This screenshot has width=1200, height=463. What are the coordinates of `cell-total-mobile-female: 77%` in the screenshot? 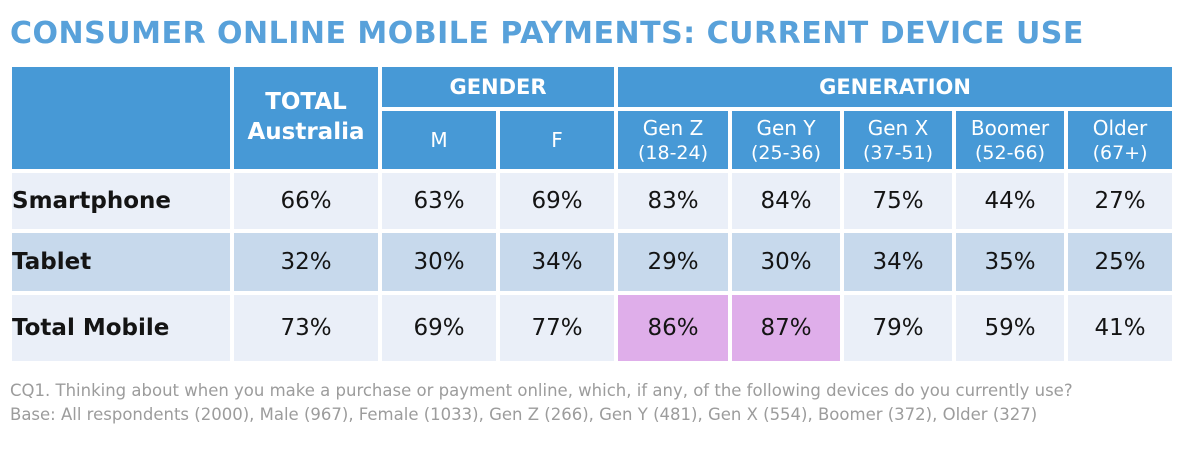 It's located at (557, 328).